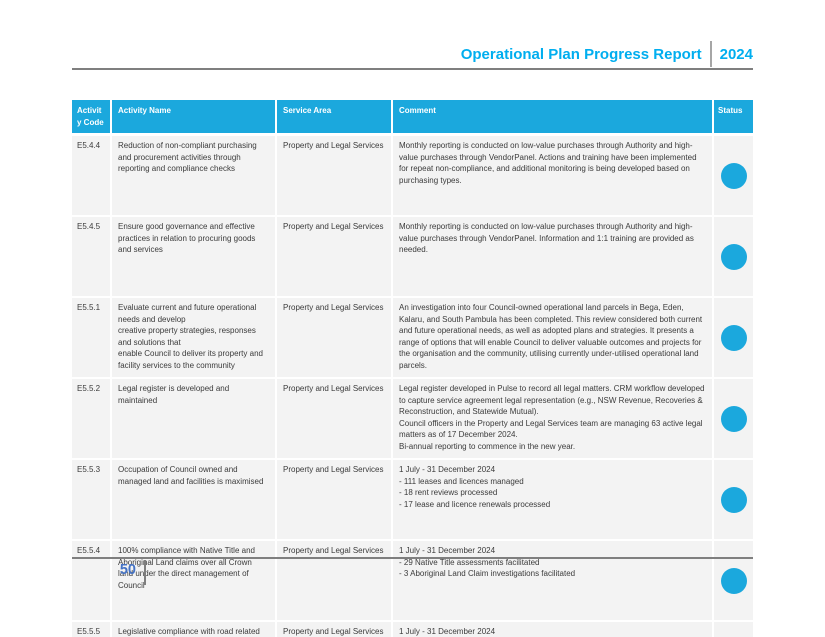 Image resolution: width=825 pixels, height=637 pixels. Describe the element at coordinates (736, 54) in the screenshot. I see `report-year: 2024` at that location.